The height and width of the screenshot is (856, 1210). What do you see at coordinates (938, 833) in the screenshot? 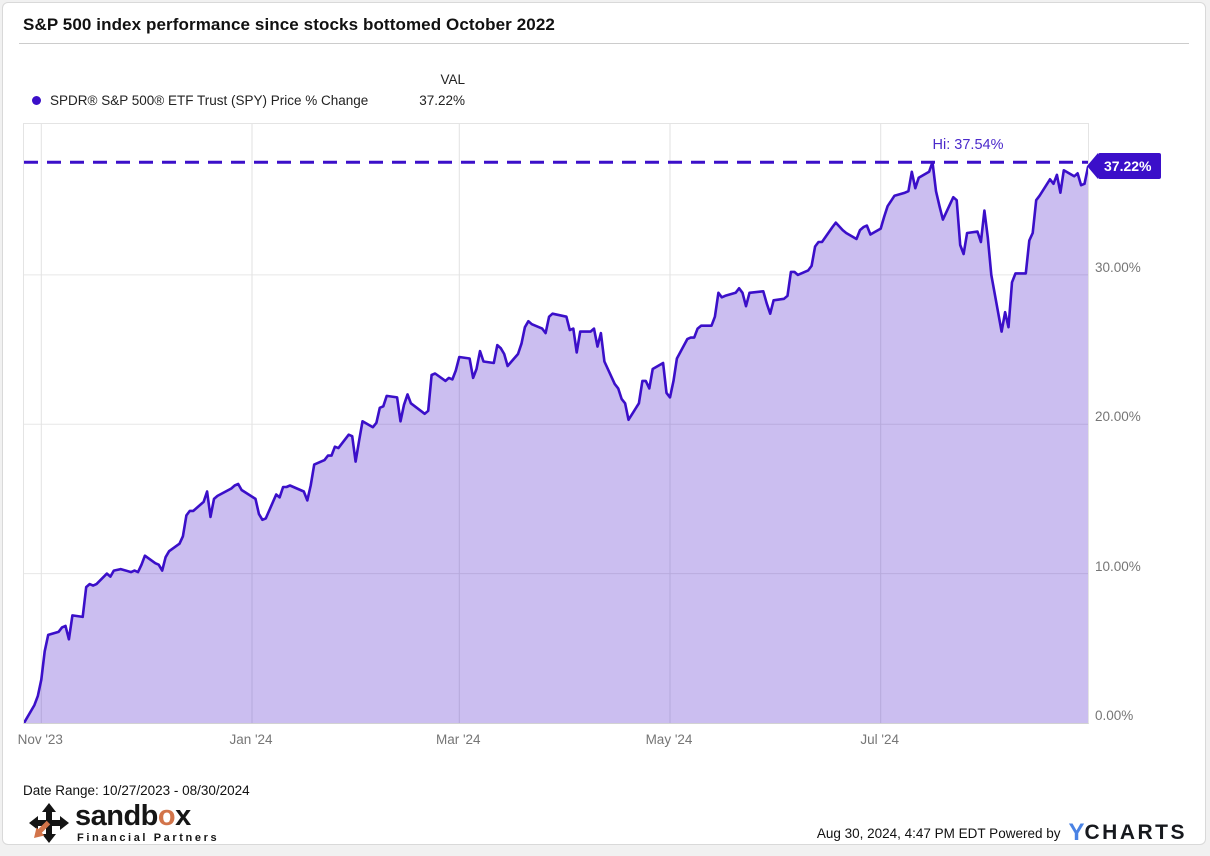
I see `timestamp-label: Aug 30, 2024, 4:47 PM EDT Powered by` at bounding box center [938, 833].